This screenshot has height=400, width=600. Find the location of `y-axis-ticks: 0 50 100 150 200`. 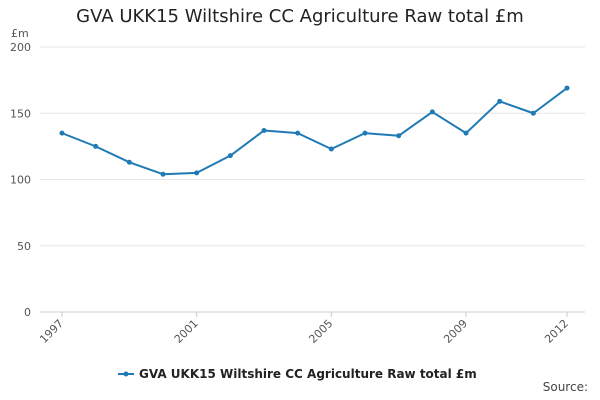

y-axis-ticks: 0 50 100 150 200 is located at coordinates (20, 180).